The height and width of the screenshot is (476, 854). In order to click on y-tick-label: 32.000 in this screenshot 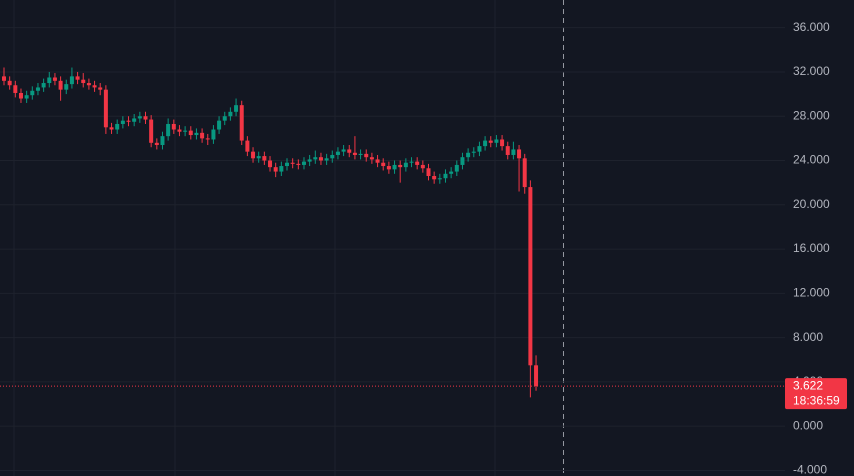, I will do `click(811, 71)`.